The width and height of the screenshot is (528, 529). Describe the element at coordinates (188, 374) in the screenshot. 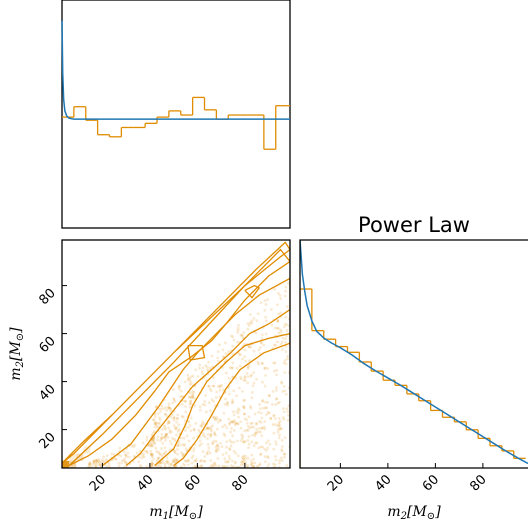

I see `joint-sample-points` at that location.